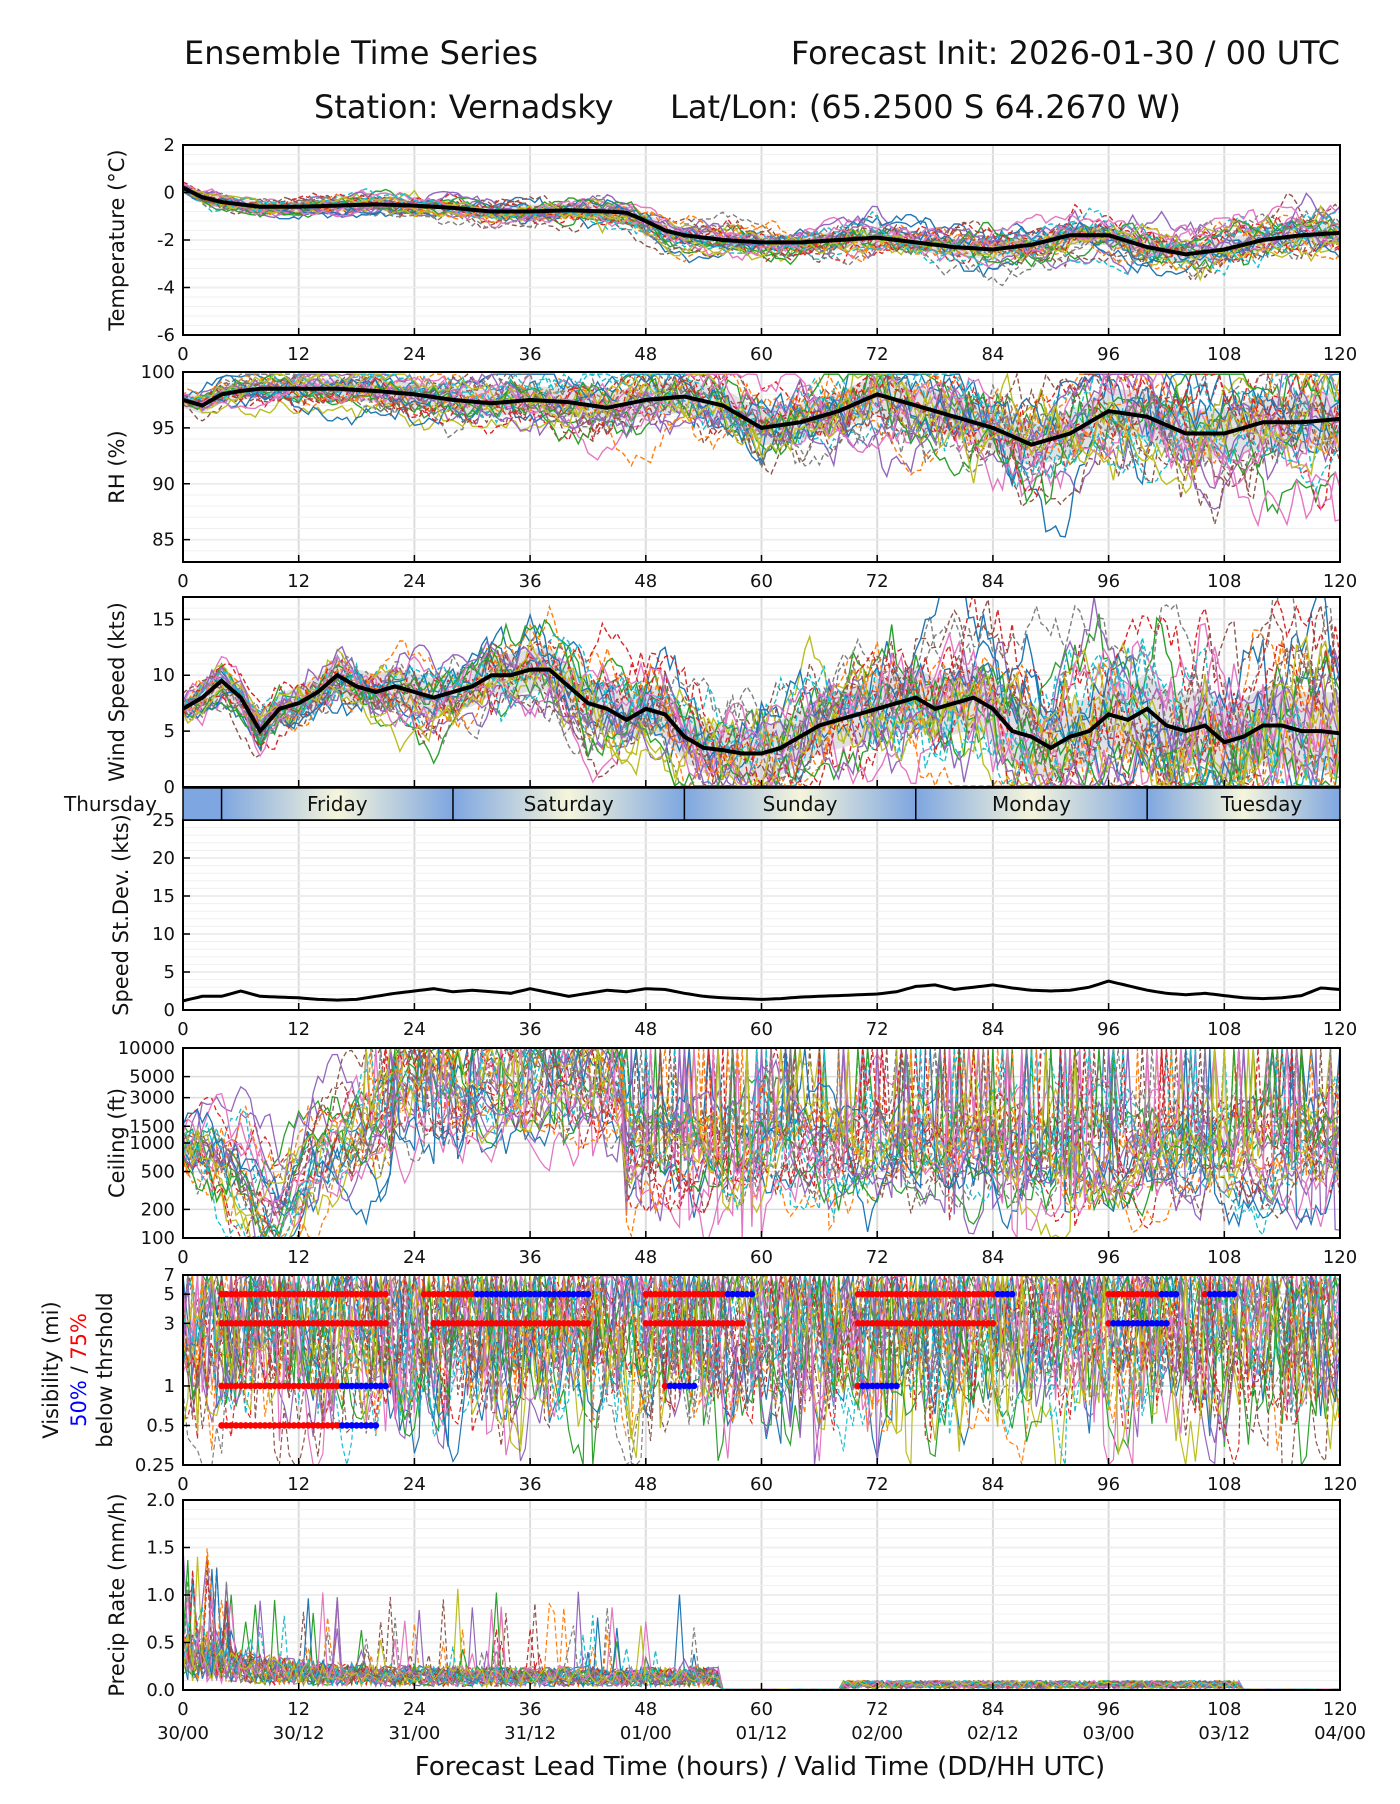 This screenshot has width=1400, height=1804. Describe the element at coordinates (182, 1029) in the screenshot. I see `x-tick-label: 0` at that location.